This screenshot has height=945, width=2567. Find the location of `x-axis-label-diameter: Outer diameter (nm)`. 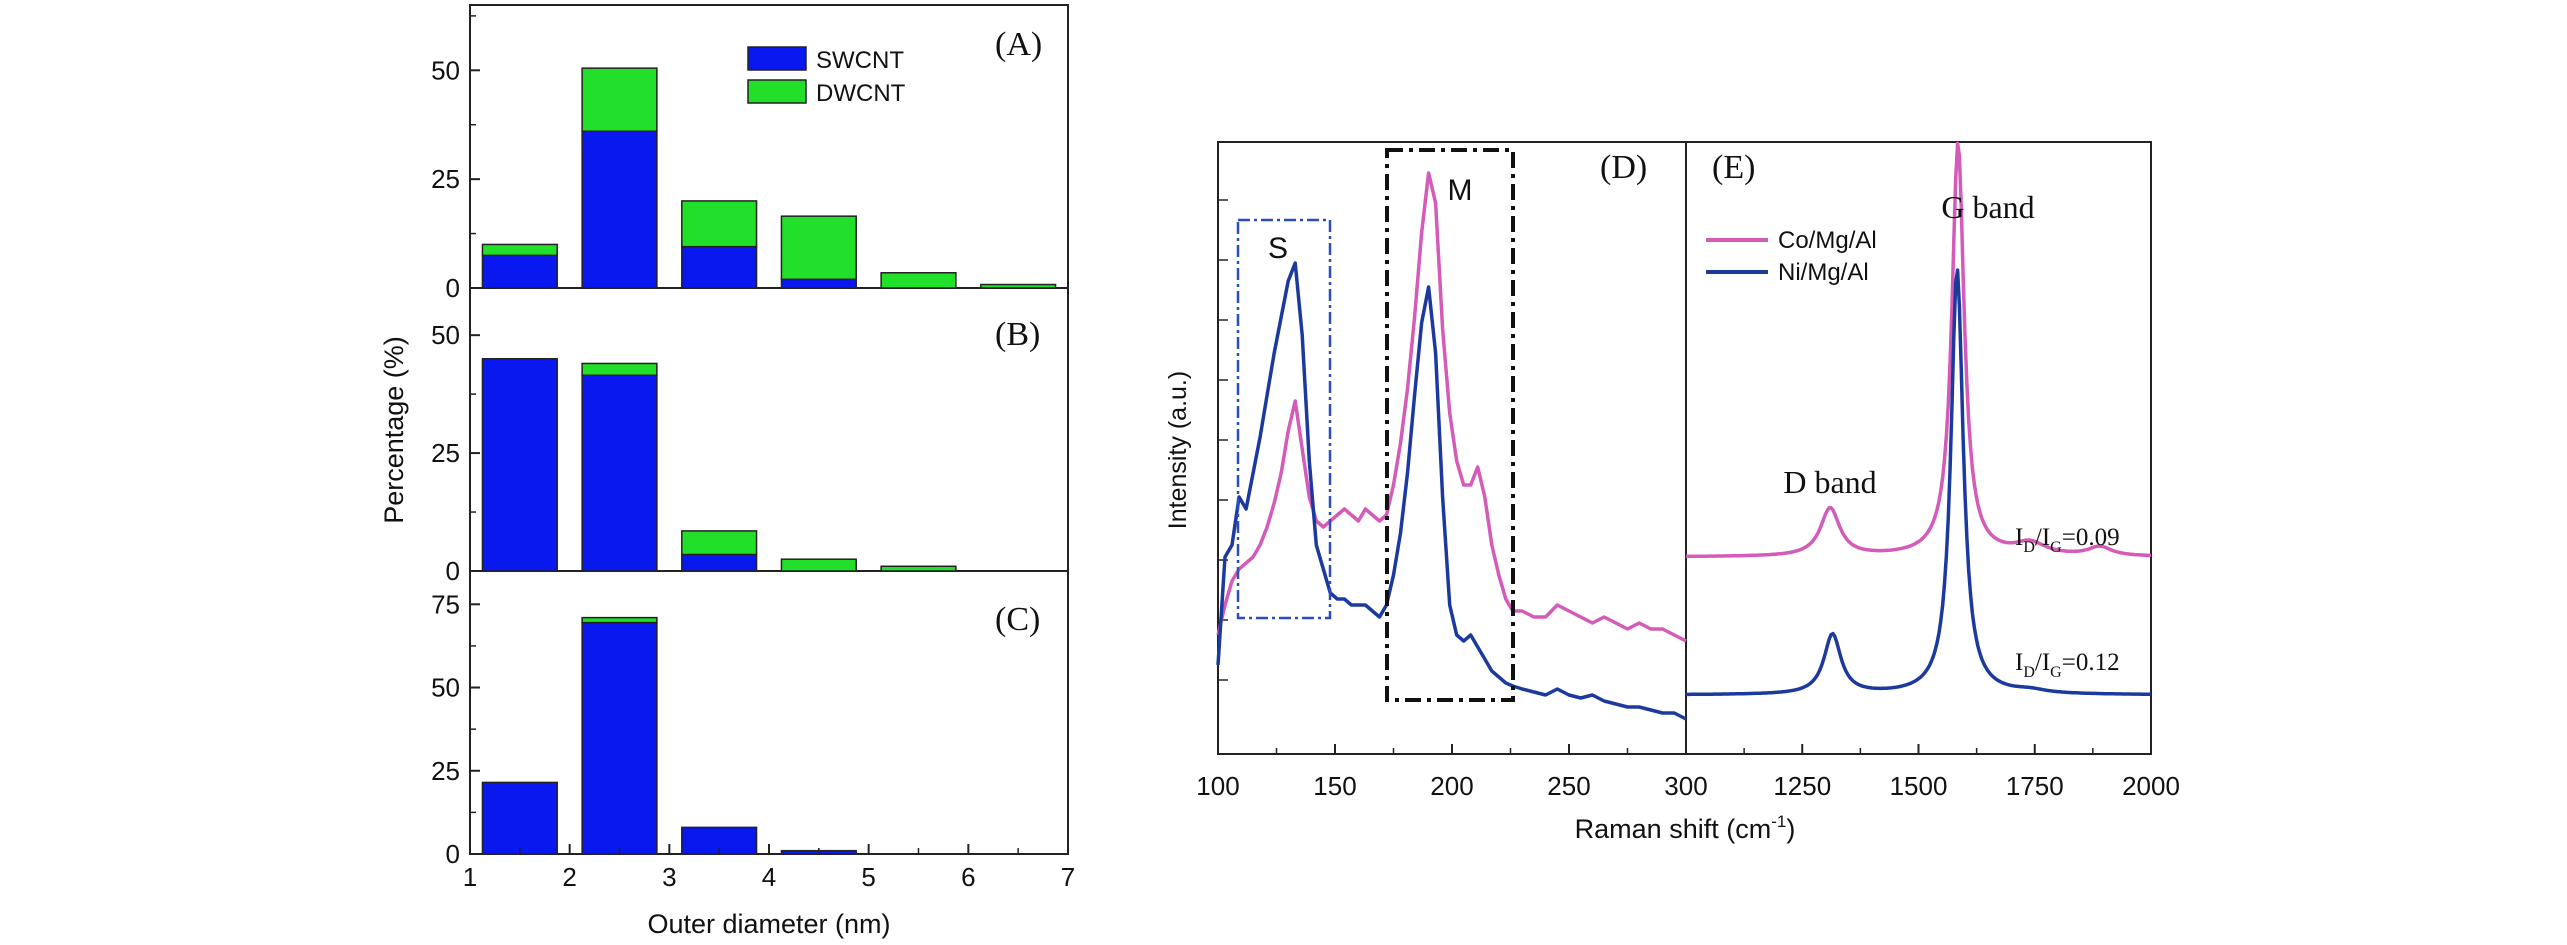

x-axis-label-diameter: Outer diameter (nm) is located at coordinates (768, 924).